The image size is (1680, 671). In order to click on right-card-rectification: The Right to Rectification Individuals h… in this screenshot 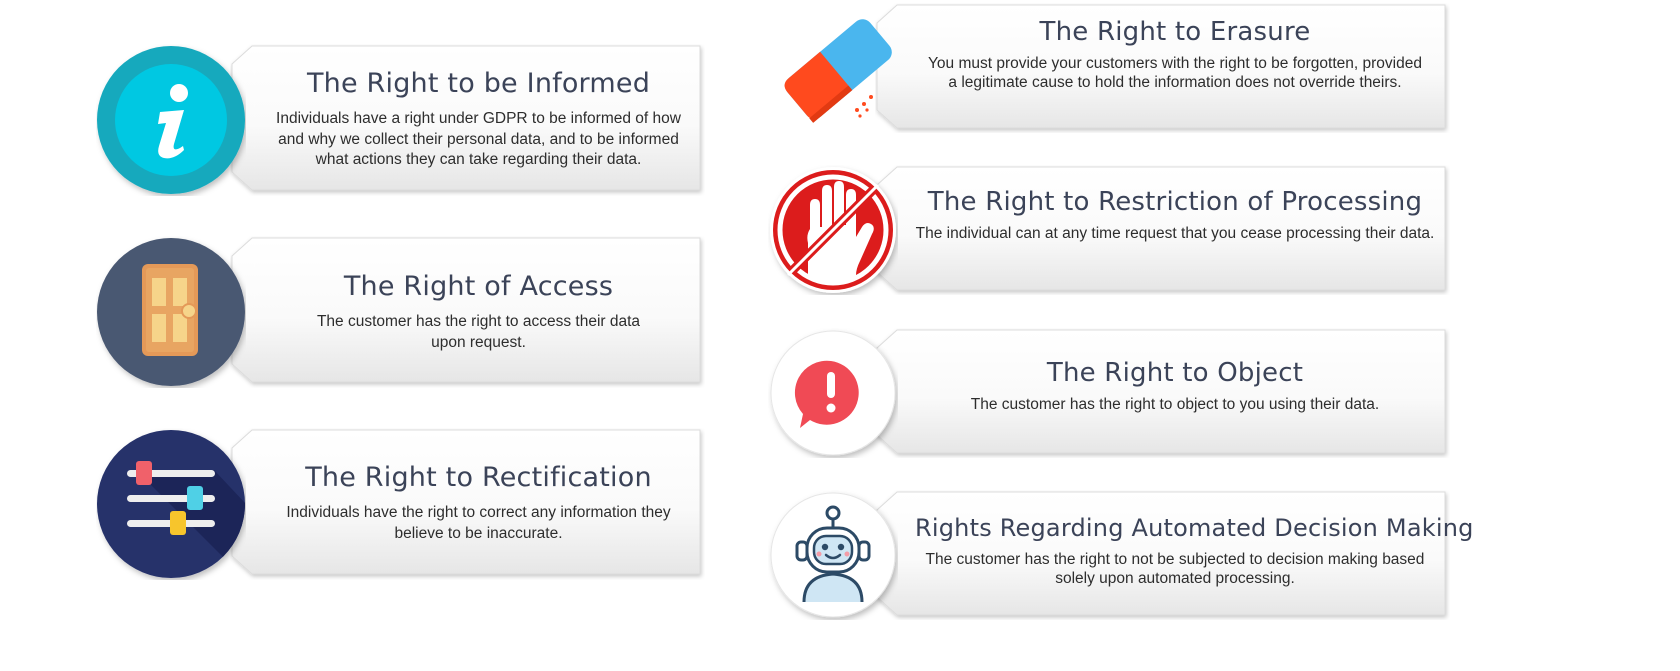, I will do `click(467, 504)`.